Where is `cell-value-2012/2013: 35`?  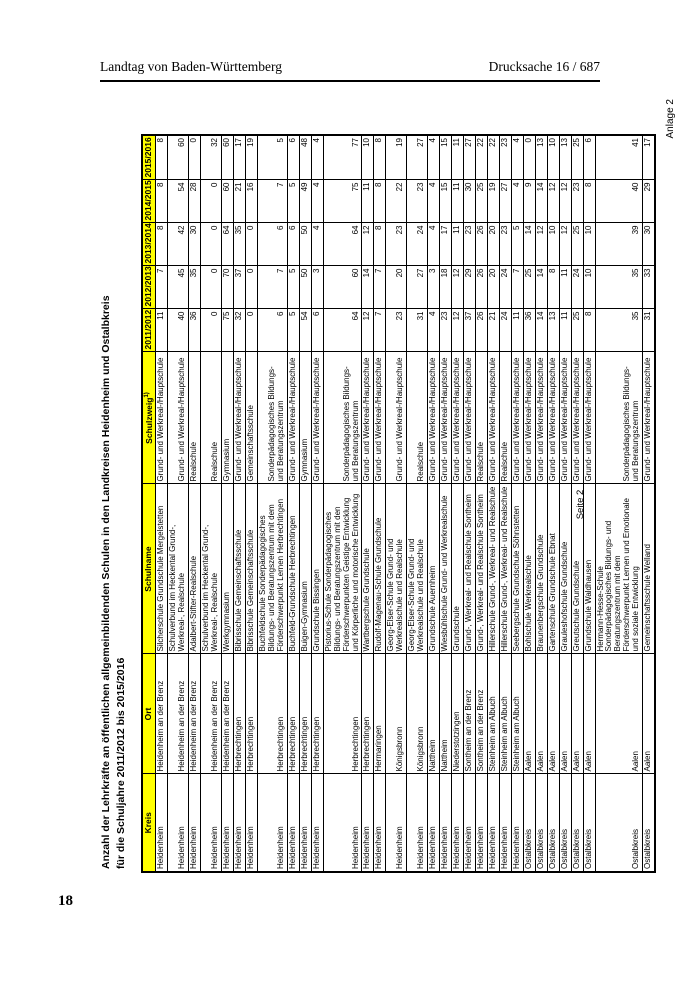 cell-value-2012/2013: 35 is located at coordinates (619, 287).